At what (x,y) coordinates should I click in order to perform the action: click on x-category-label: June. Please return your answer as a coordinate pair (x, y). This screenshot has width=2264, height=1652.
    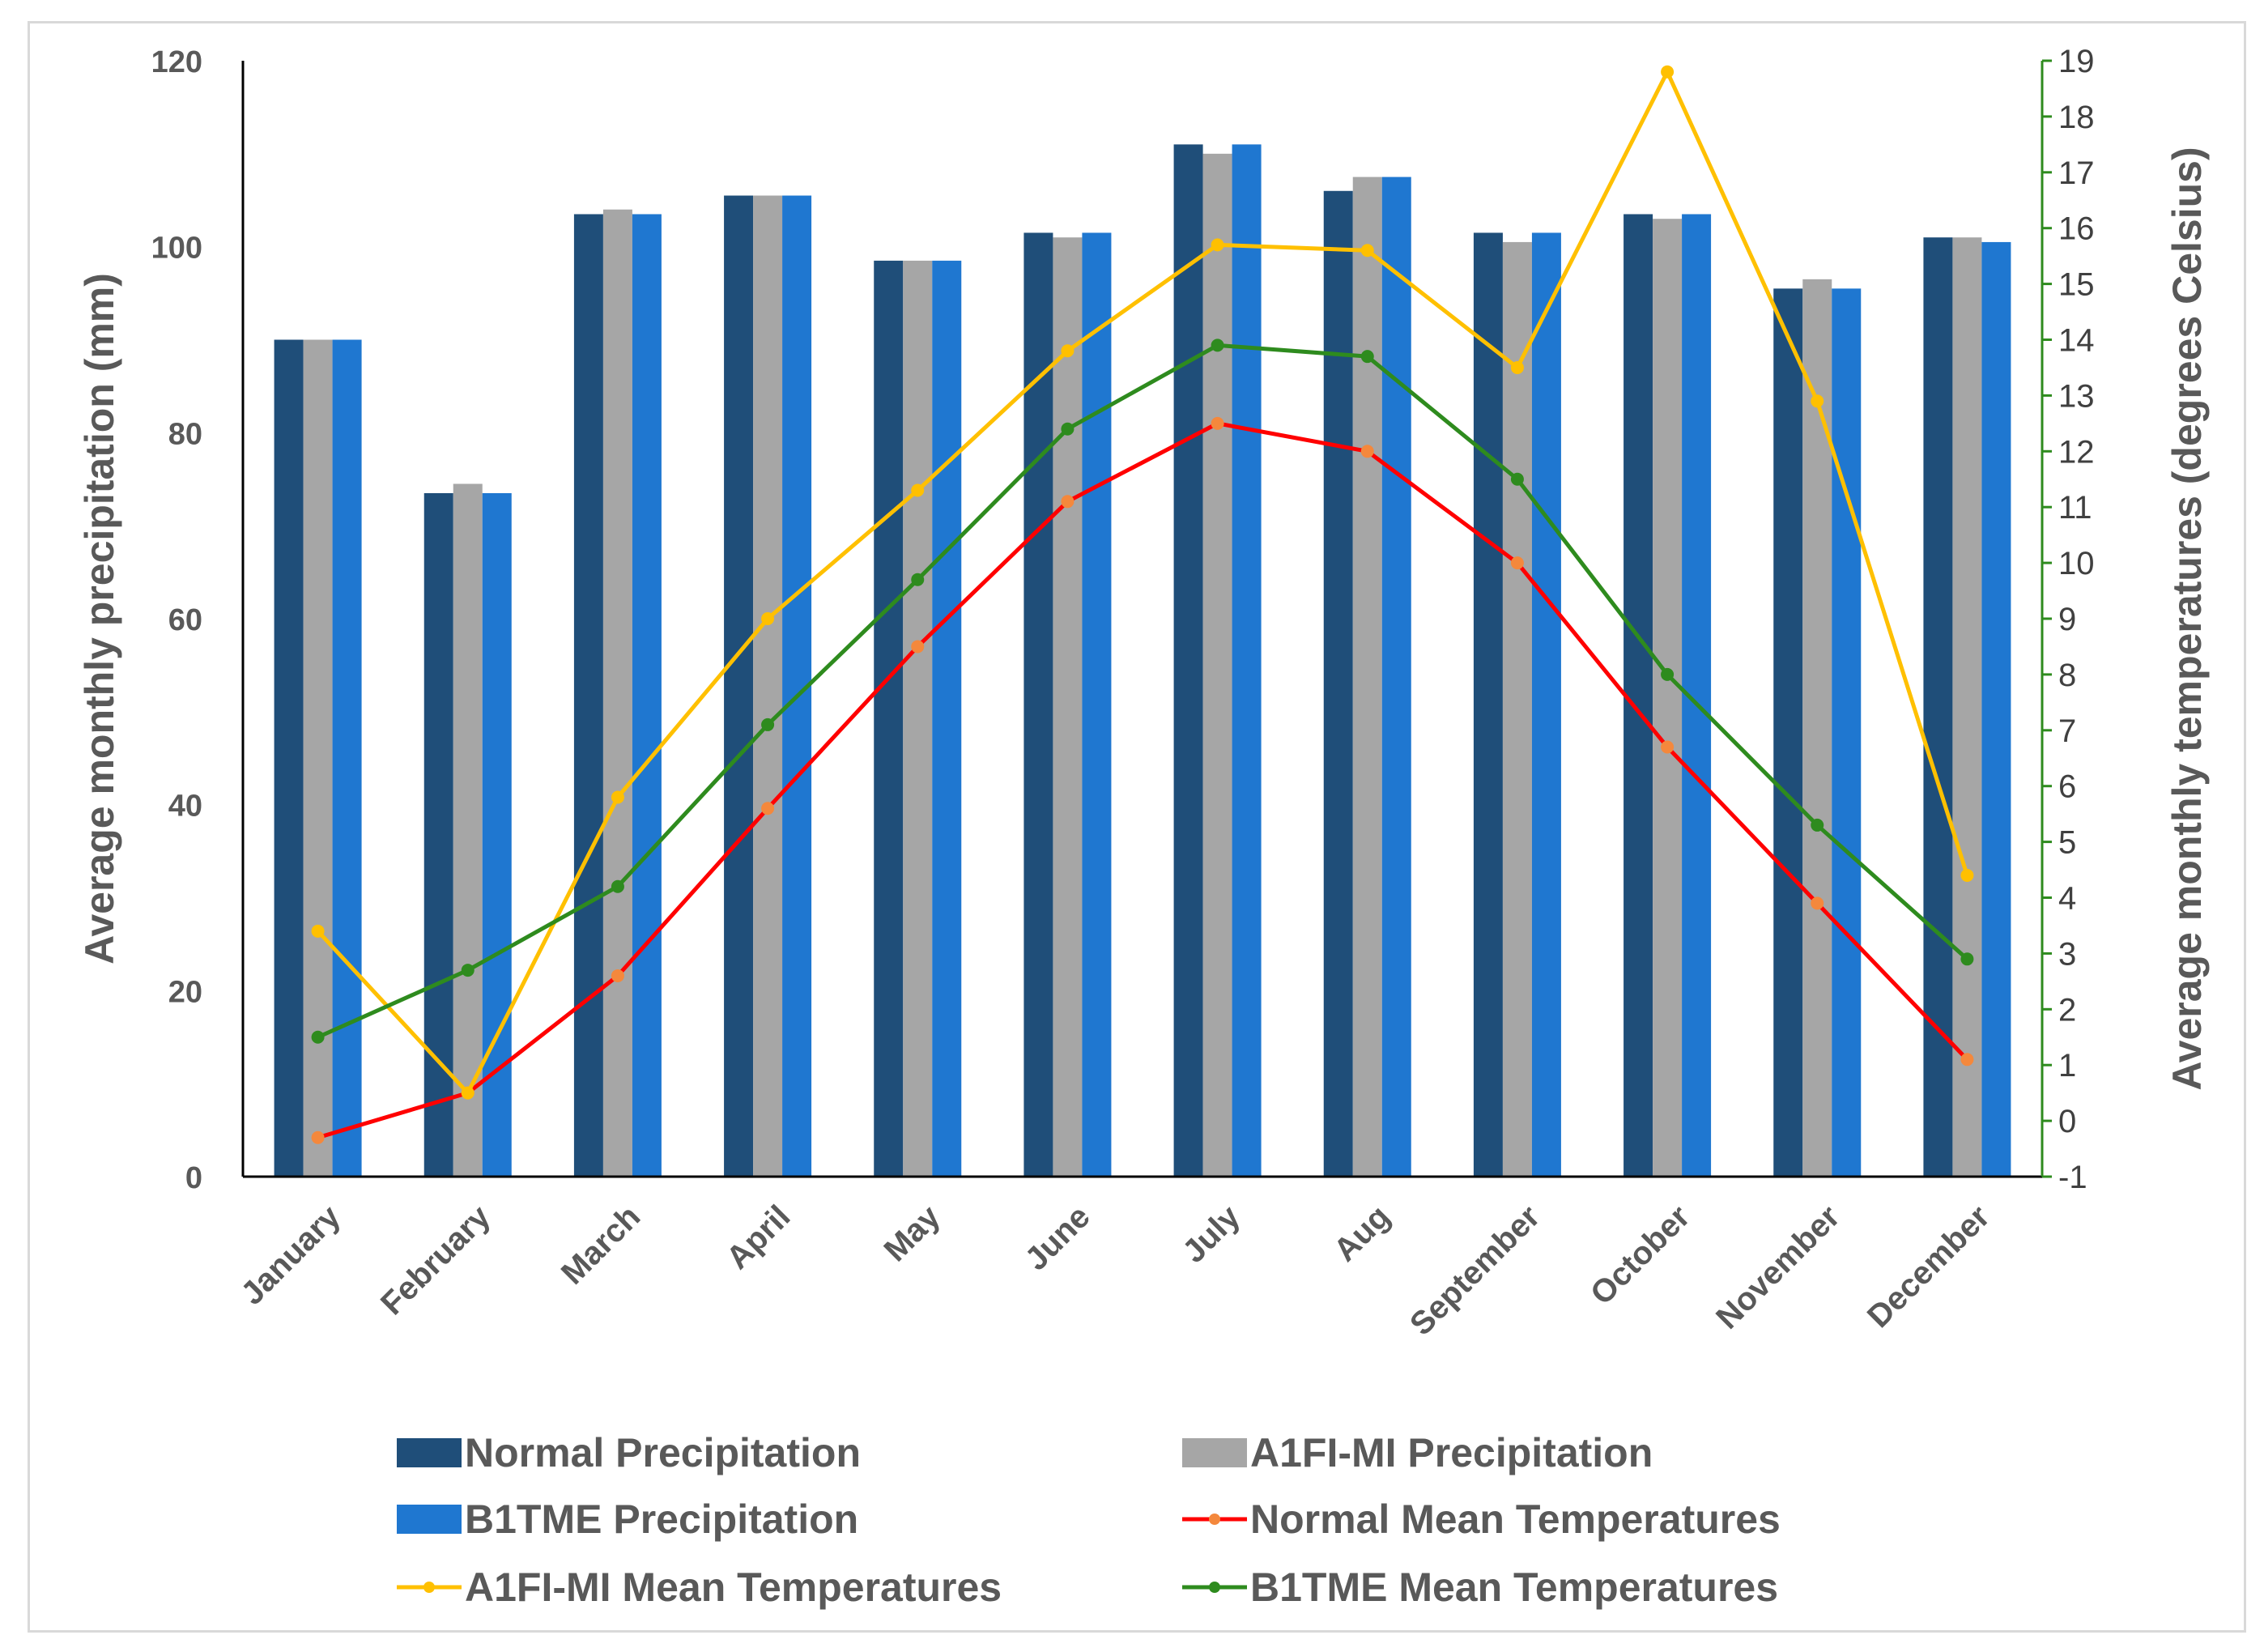
    Looking at the image, I should click on (1058, 1238).